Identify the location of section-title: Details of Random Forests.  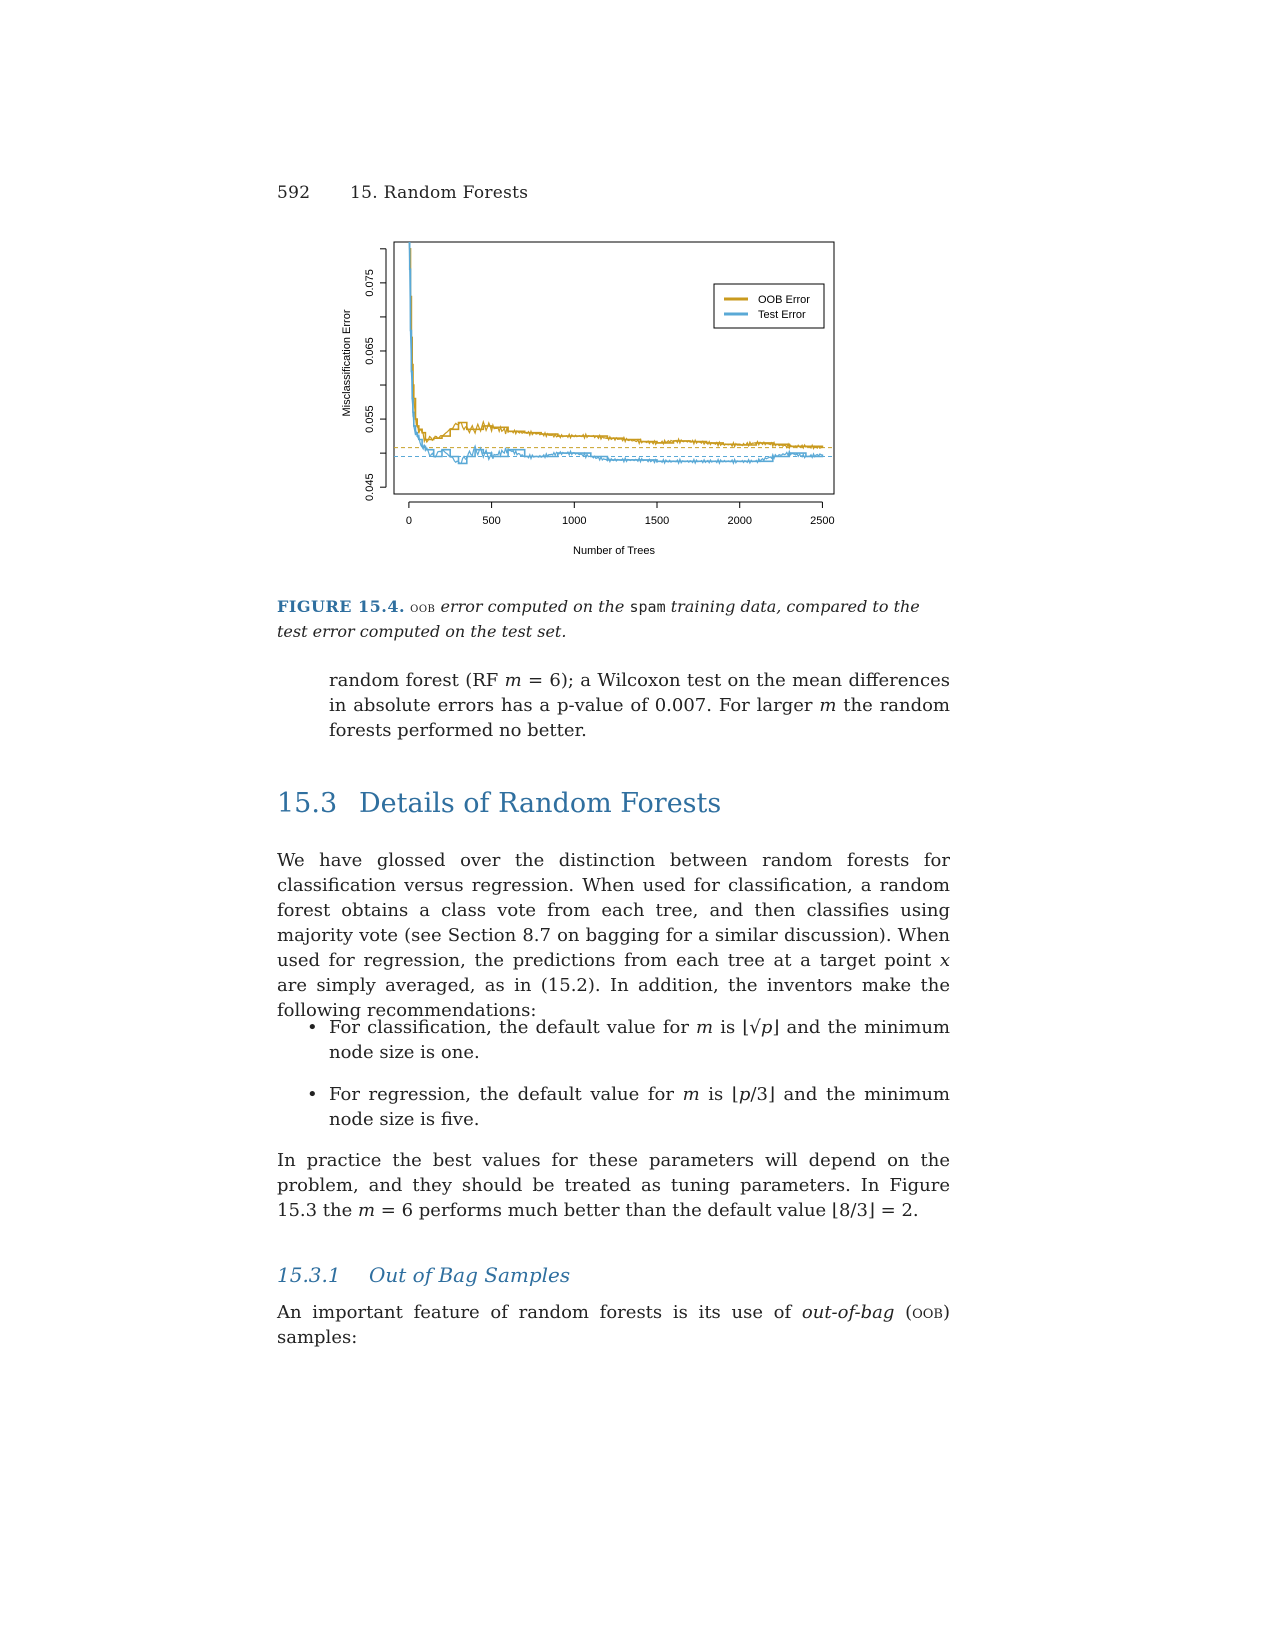
(540, 803).